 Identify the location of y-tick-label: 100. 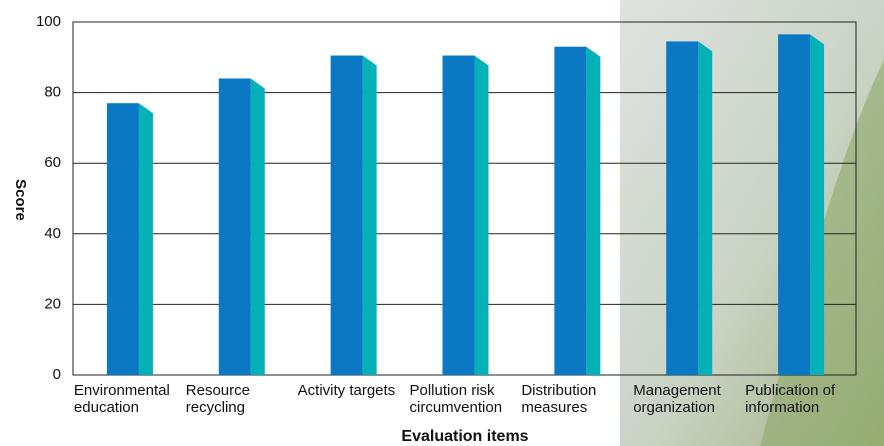
(48, 21).